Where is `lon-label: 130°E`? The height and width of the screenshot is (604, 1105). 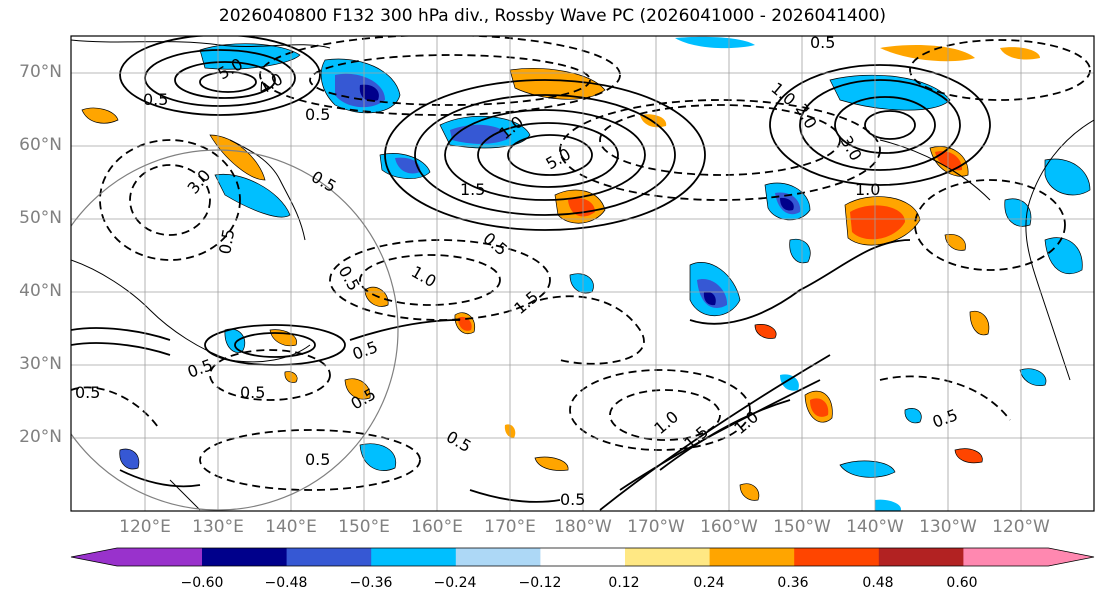
lon-label: 130°E is located at coordinates (218, 527).